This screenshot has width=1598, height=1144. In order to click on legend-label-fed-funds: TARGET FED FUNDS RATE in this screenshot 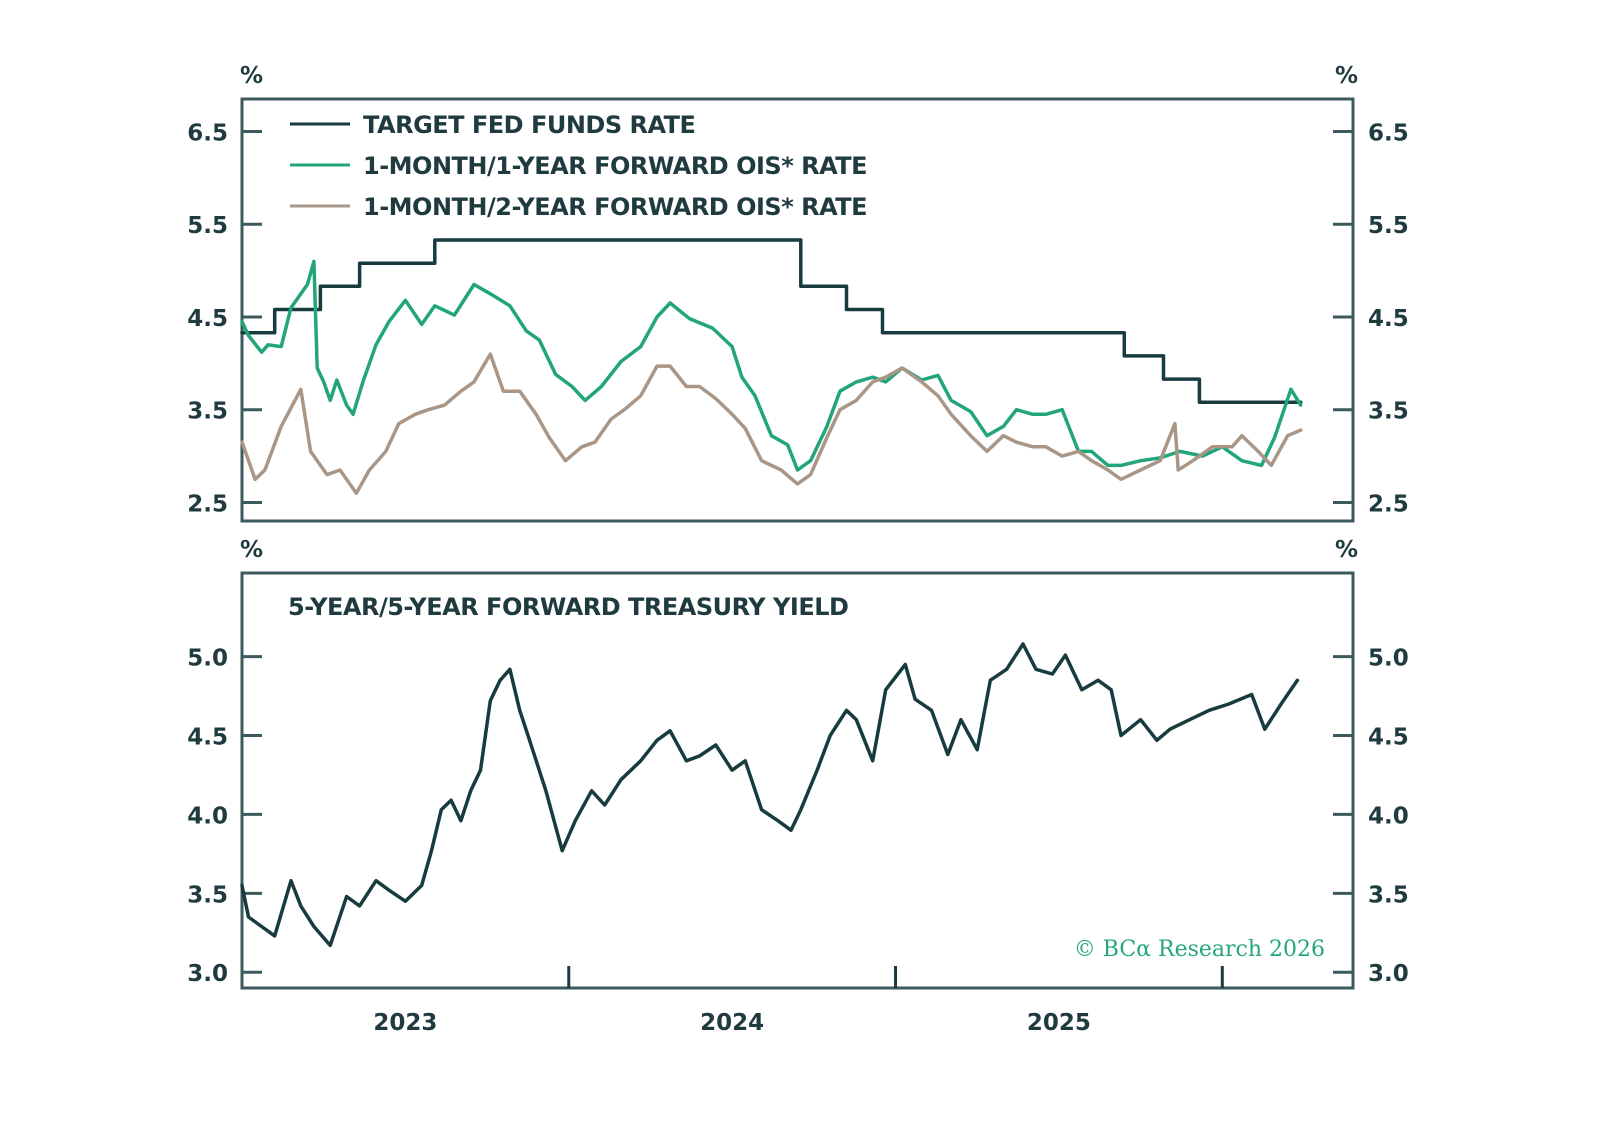, I will do `click(529, 125)`.